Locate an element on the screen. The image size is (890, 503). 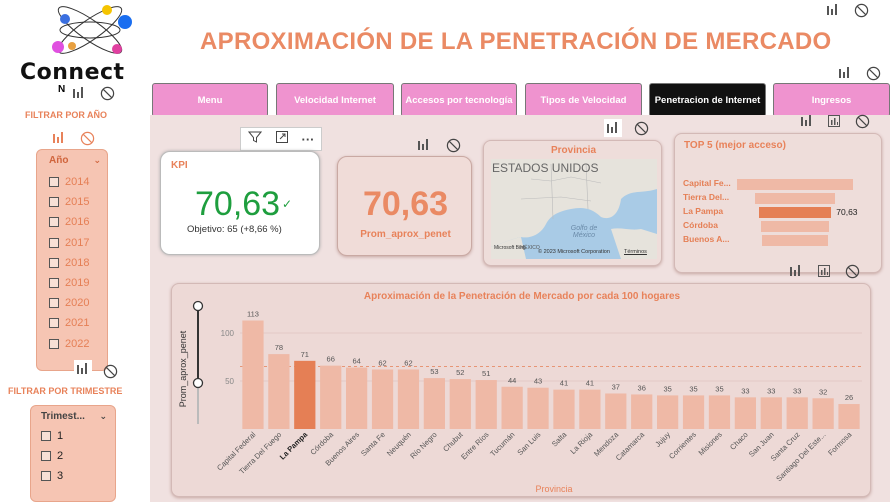
focus-mode-icon is located at coordinates (282, 139).